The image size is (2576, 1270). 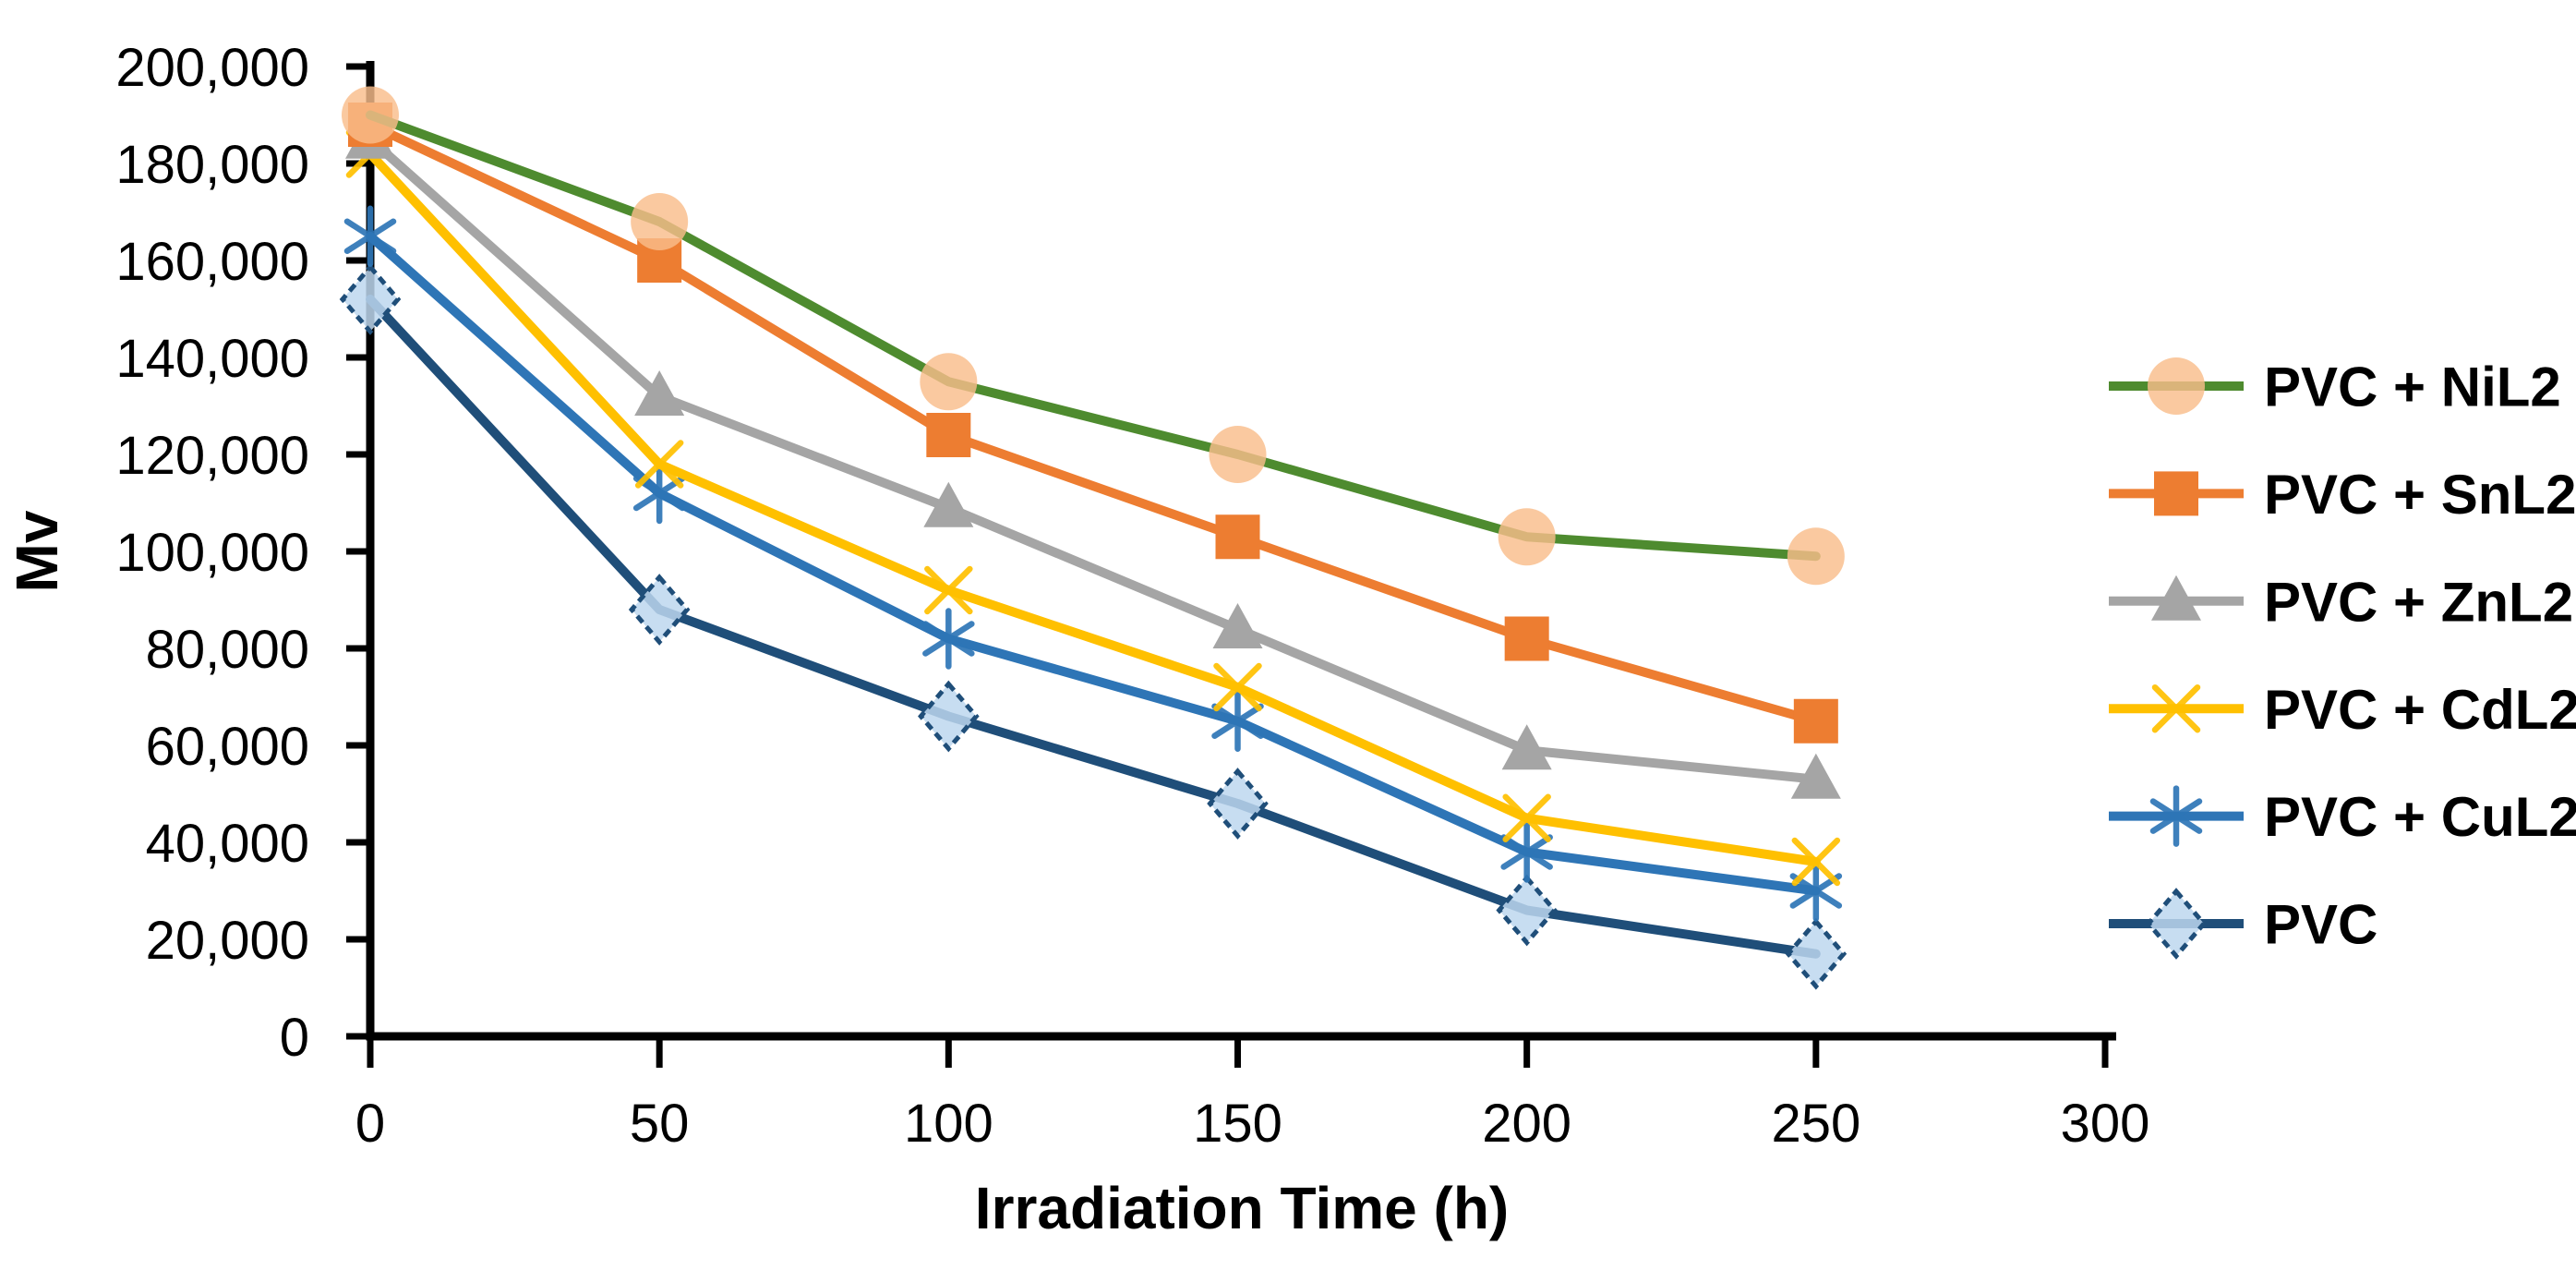 What do you see at coordinates (227, 650) in the screenshot?
I see `y-tick-label: 80,000` at bounding box center [227, 650].